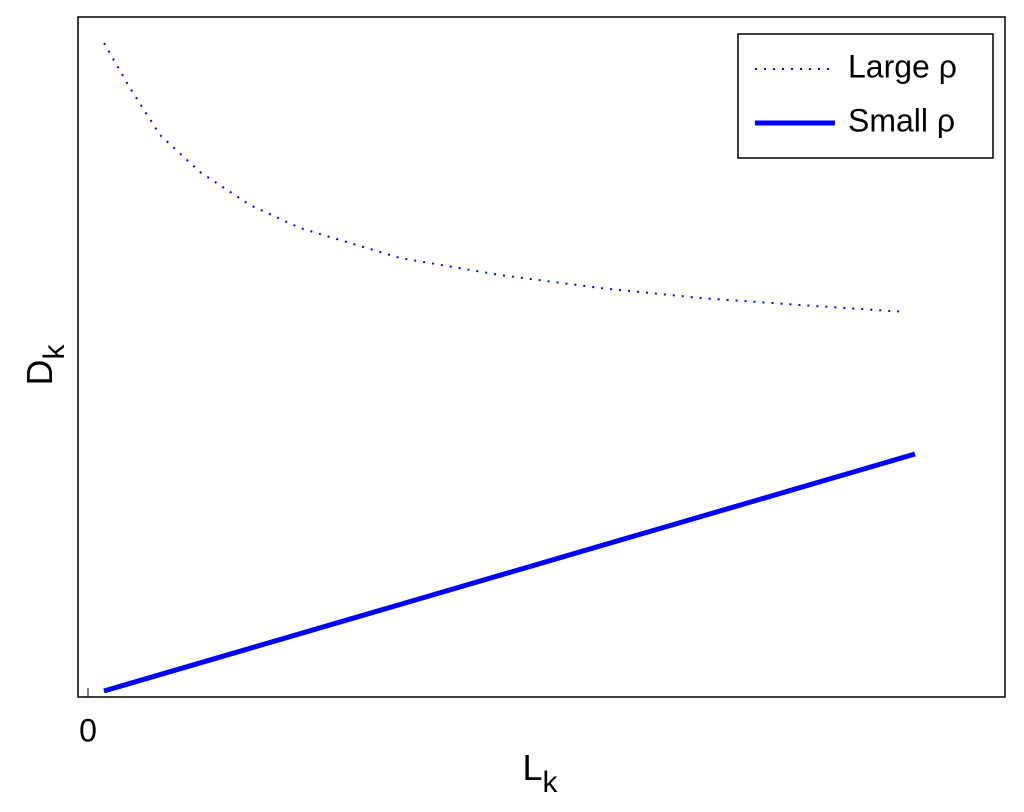  Describe the element at coordinates (54, 352) in the screenshot. I see `y-label-sub: k` at that location.